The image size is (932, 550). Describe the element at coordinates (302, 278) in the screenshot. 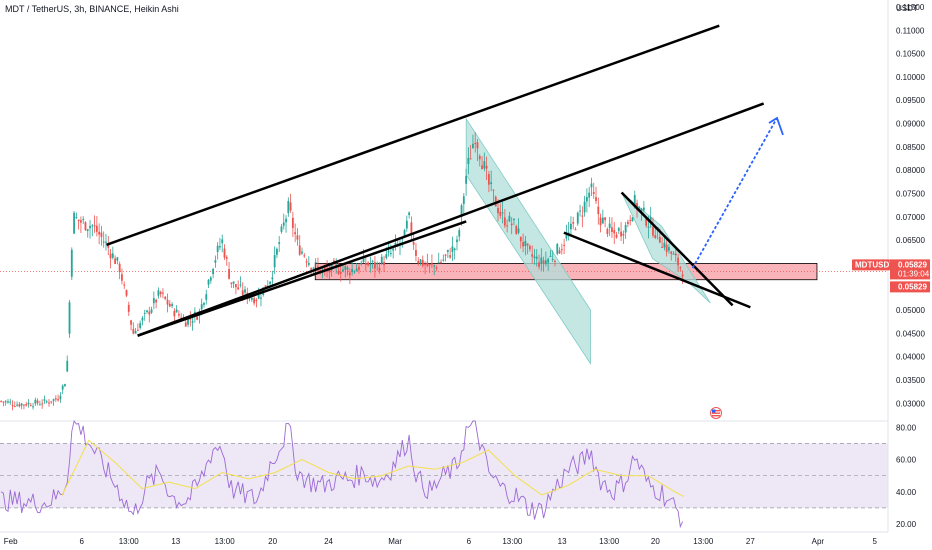

I see `ascending-support-line` at that location.